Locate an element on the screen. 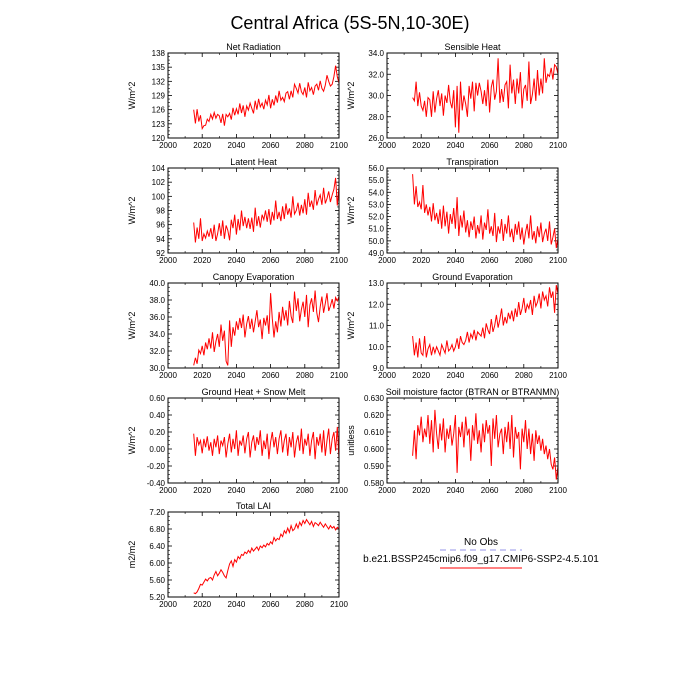  y-tick-label: 0.40 is located at coordinates (157, 415).